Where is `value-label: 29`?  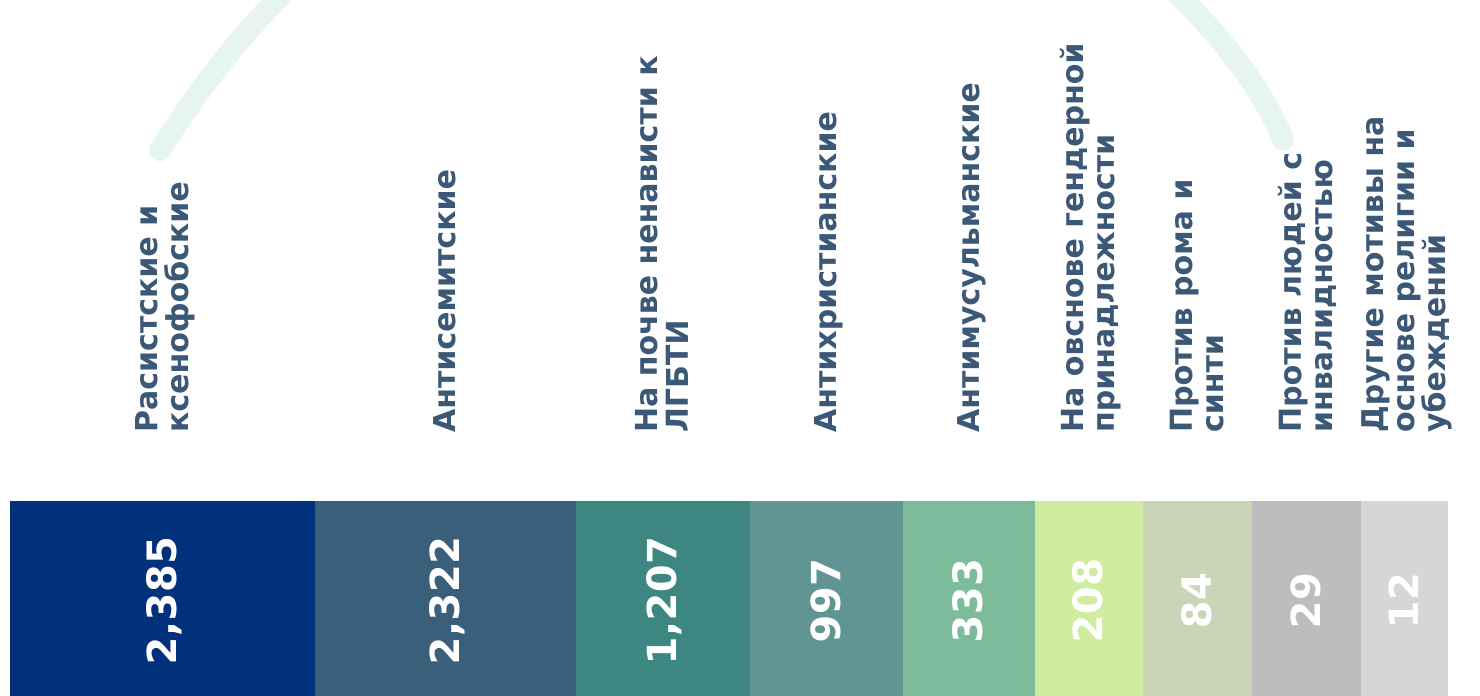
value-label: 29 is located at coordinates (1306, 600).